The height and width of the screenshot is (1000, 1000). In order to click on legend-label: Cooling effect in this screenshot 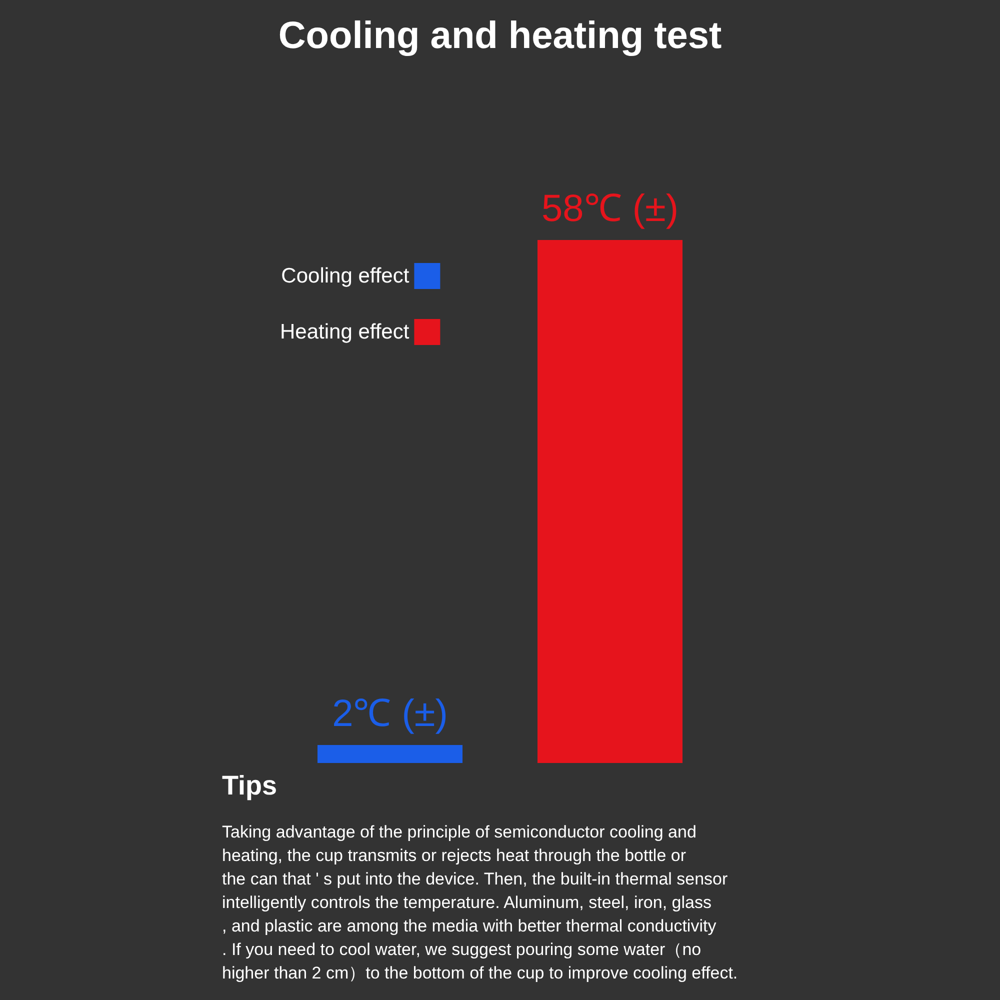, I will do `click(345, 276)`.